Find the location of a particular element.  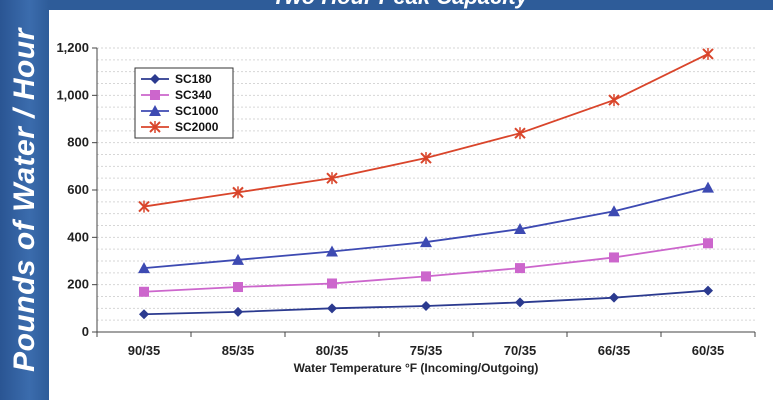

chart-title: Two Hour Peak Capacity is located at coordinates (400, 4).